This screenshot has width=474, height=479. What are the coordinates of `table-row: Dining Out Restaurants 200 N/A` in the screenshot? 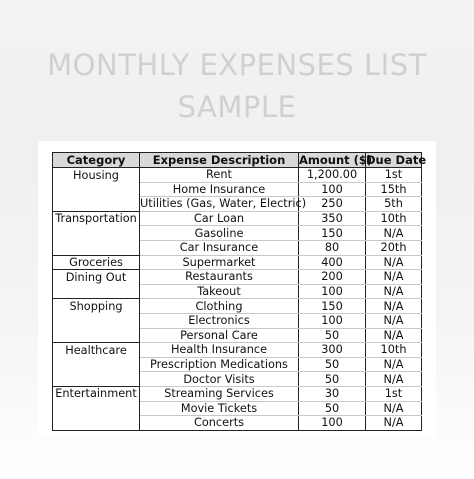 It's located at (237, 277).